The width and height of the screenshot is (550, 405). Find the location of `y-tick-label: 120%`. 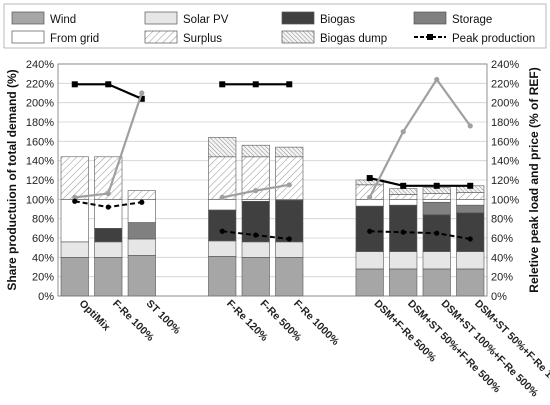

y-tick-label: 120% is located at coordinates (40, 181).